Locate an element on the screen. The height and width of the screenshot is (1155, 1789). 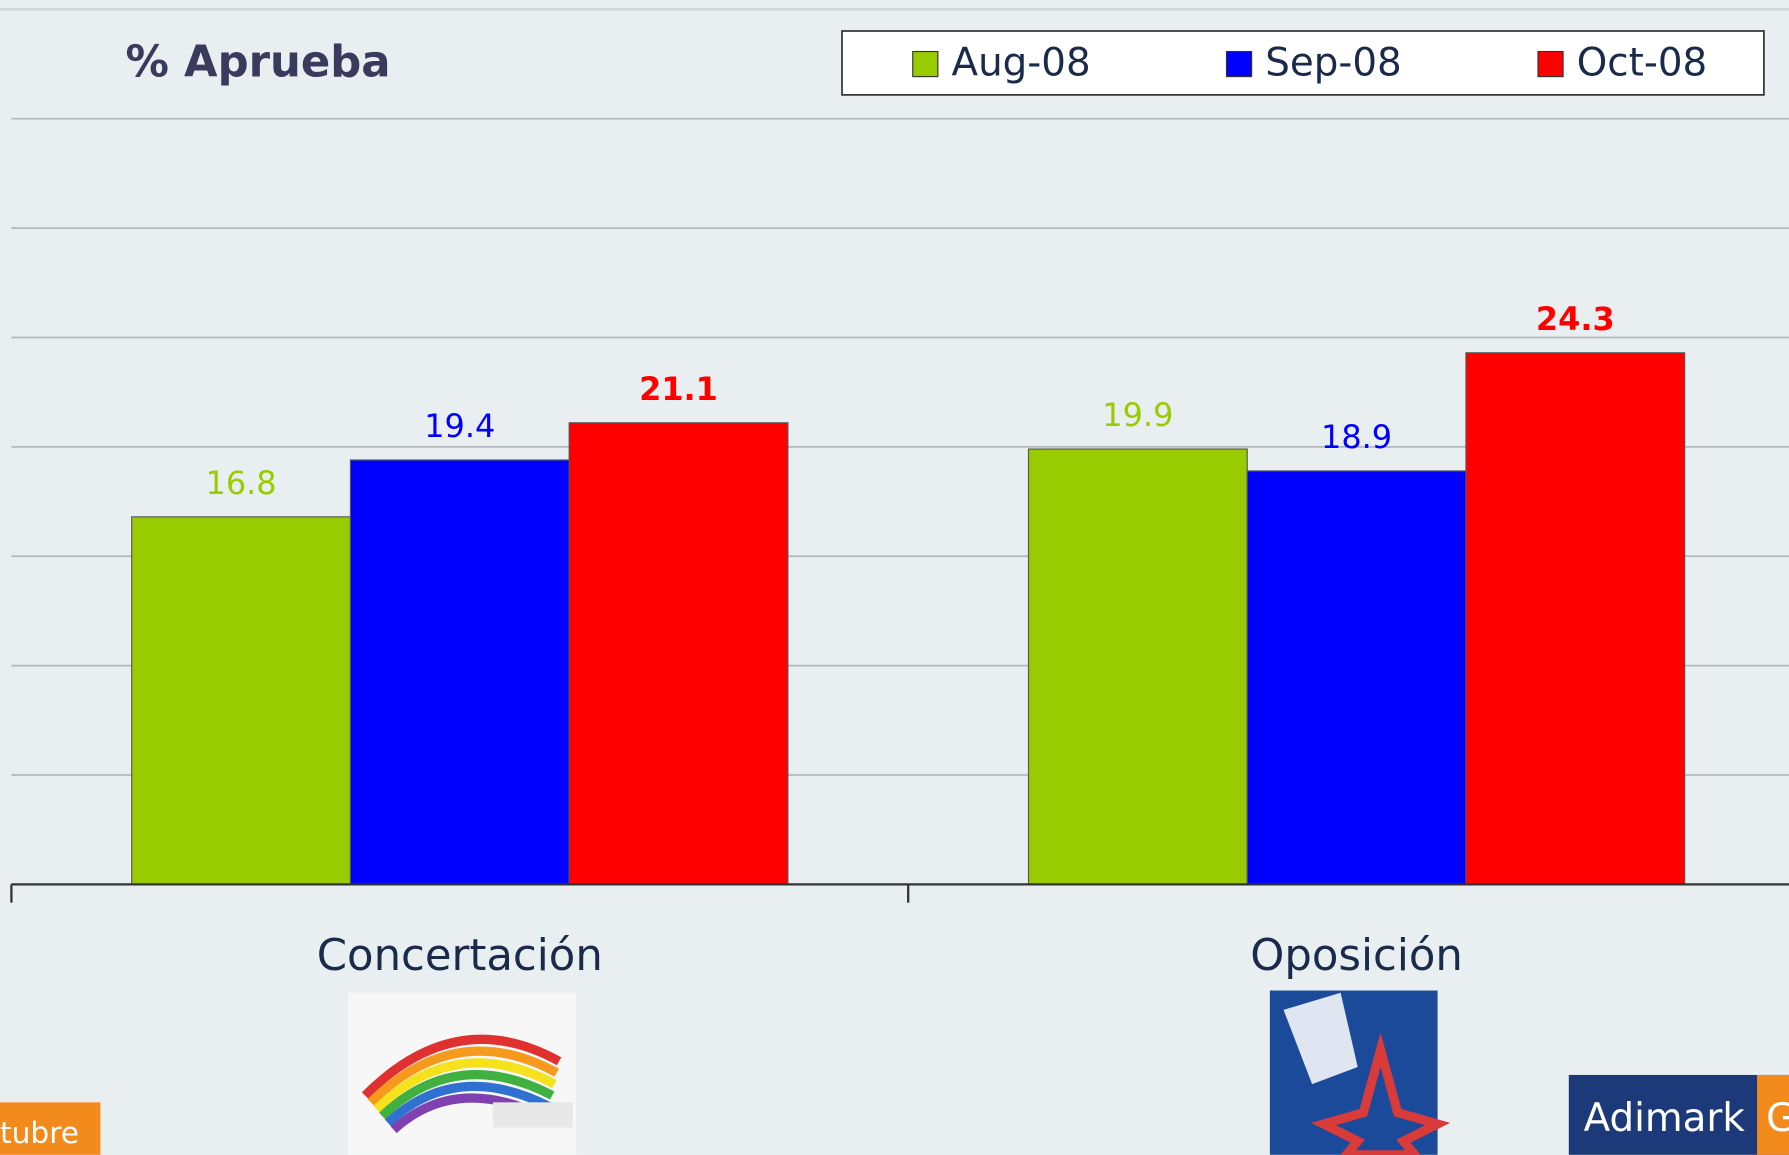
x-tick-label: Concertación is located at coordinates (460, 956).